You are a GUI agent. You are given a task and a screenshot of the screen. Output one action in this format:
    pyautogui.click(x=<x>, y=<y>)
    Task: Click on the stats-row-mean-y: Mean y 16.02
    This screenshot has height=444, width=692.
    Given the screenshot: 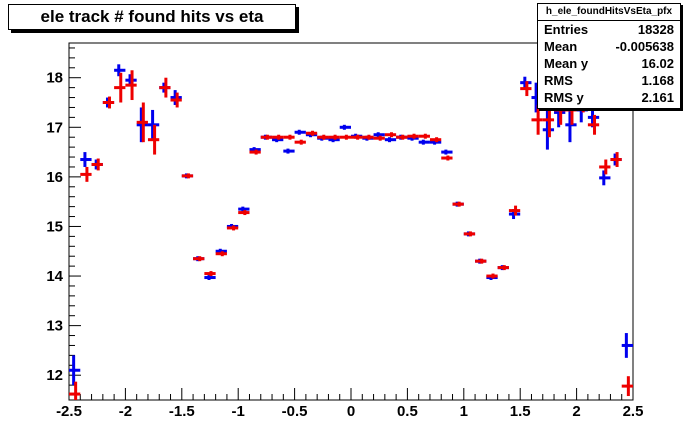 What is the action you would take?
    pyautogui.click(x=609, y=63)
    